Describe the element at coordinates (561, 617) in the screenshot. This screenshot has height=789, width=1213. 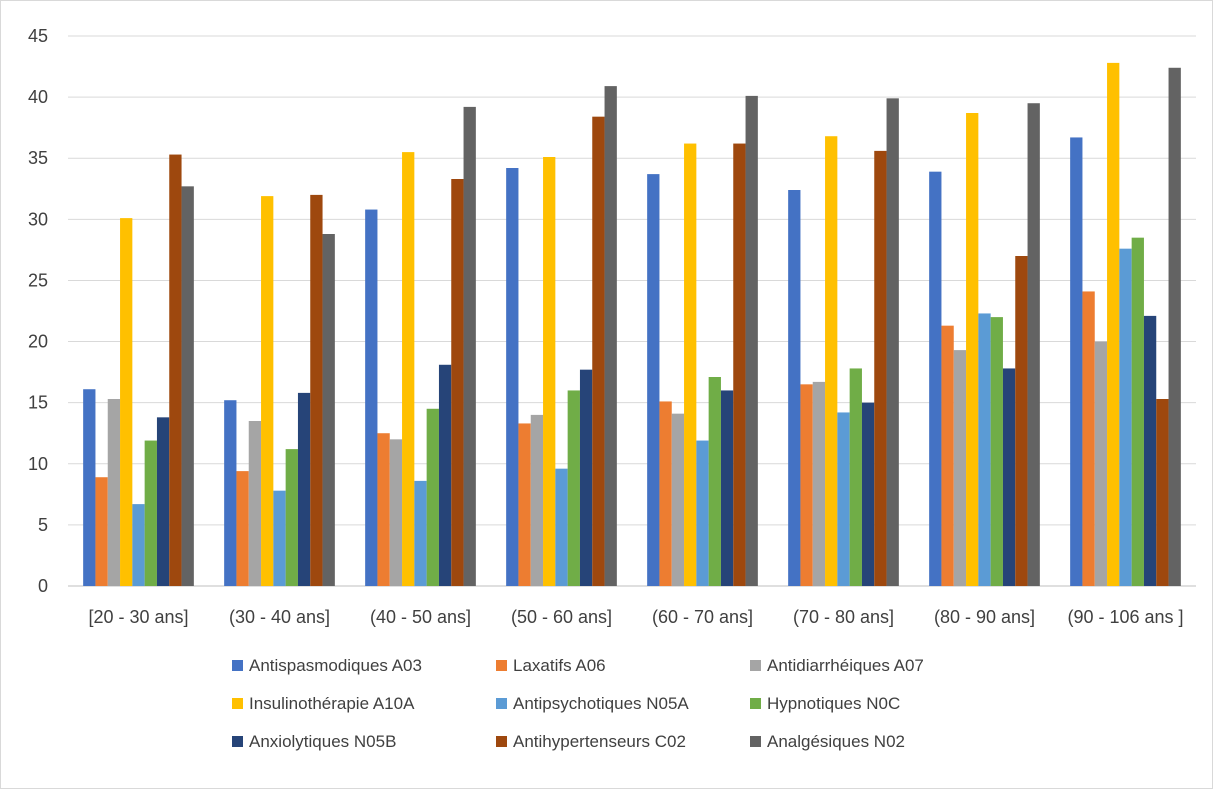
I see `x-tick-label: (50 - 60 ans]` at that location.